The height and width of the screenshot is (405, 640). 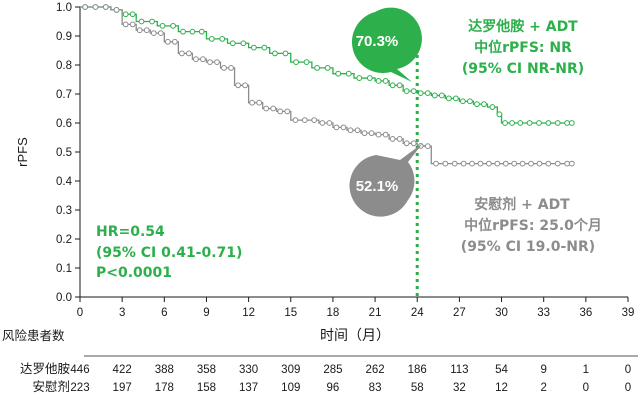 What do you see at coordinates (333, 388) in the screenshot?
I see `risk-table-cell: 96` at bounding box center [333, 388].